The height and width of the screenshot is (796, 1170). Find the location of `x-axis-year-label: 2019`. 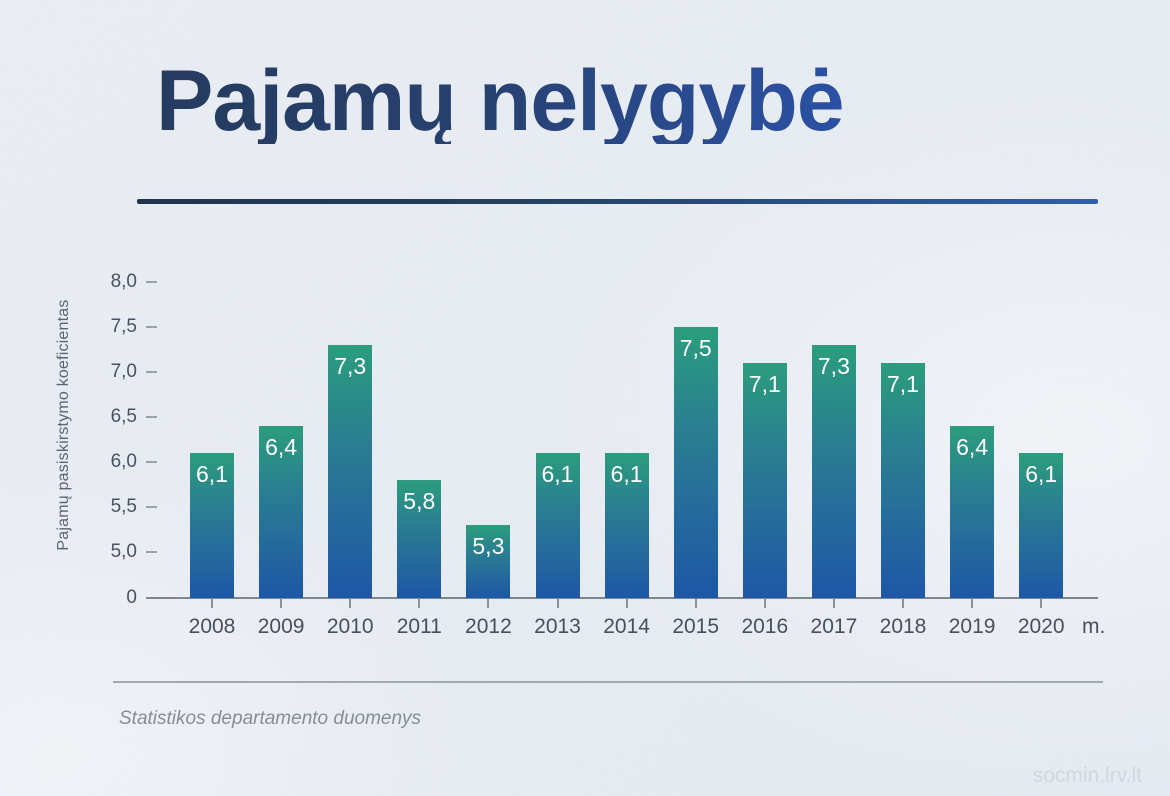

x-axis-year-label: 2019 is located at coordinates (972, 626).